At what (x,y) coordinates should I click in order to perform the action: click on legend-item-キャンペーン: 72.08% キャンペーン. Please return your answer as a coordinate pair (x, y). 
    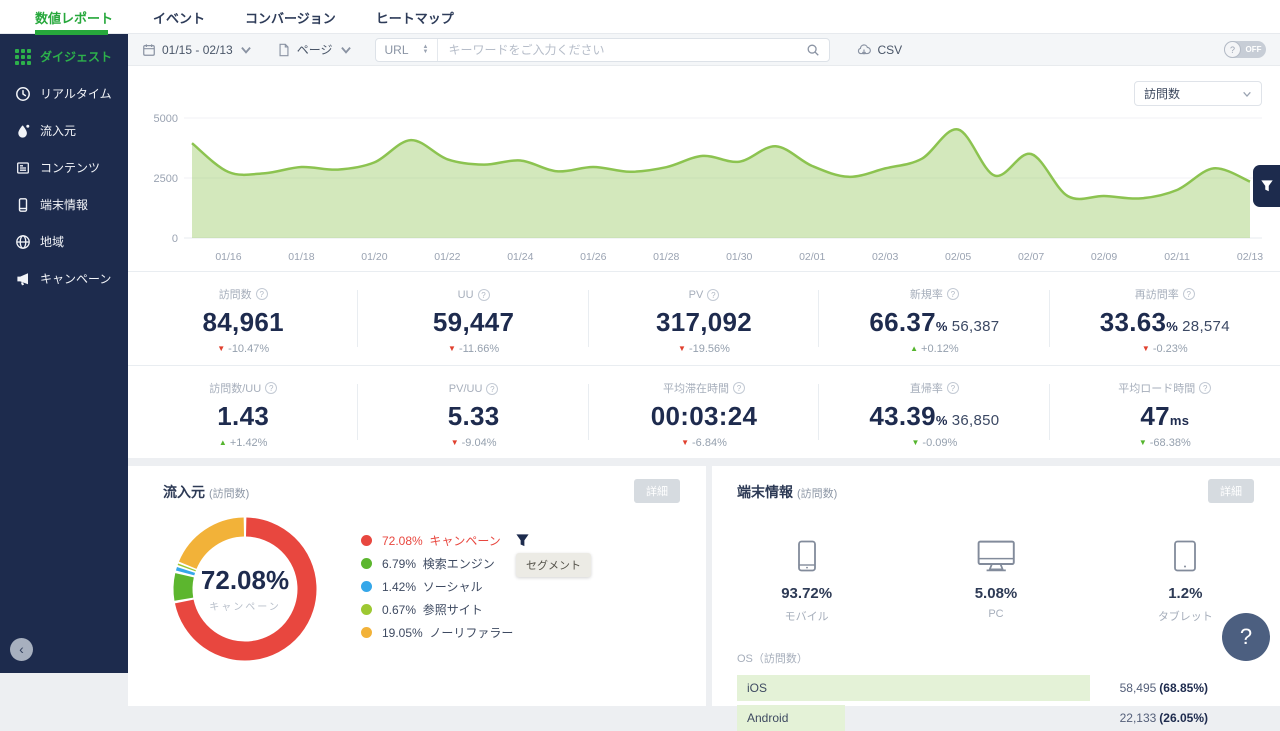
    Looking at the image, I should click on (445, 540).